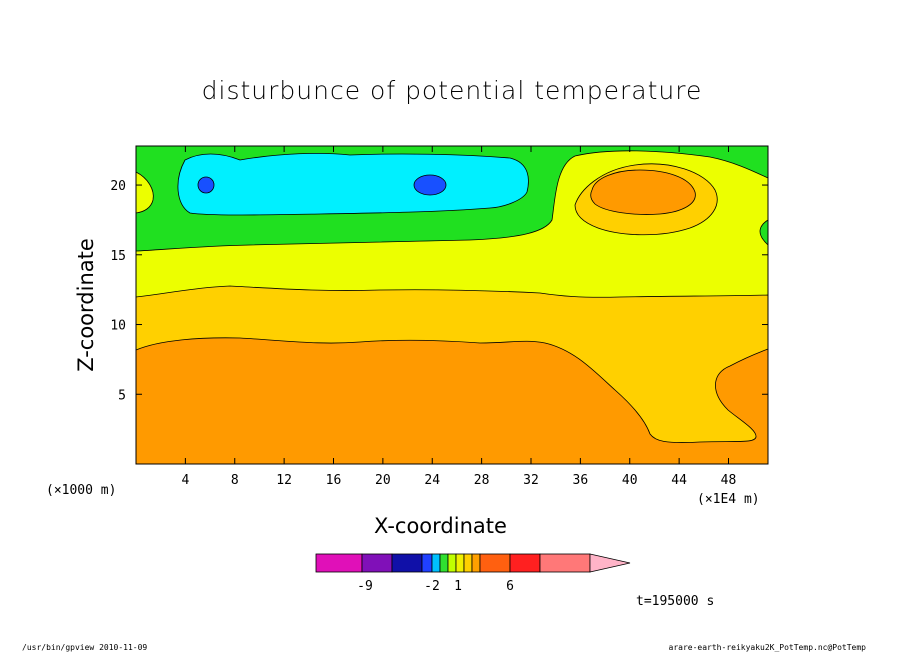  I want to click on x-tick-label: 20, so click(383, 480).